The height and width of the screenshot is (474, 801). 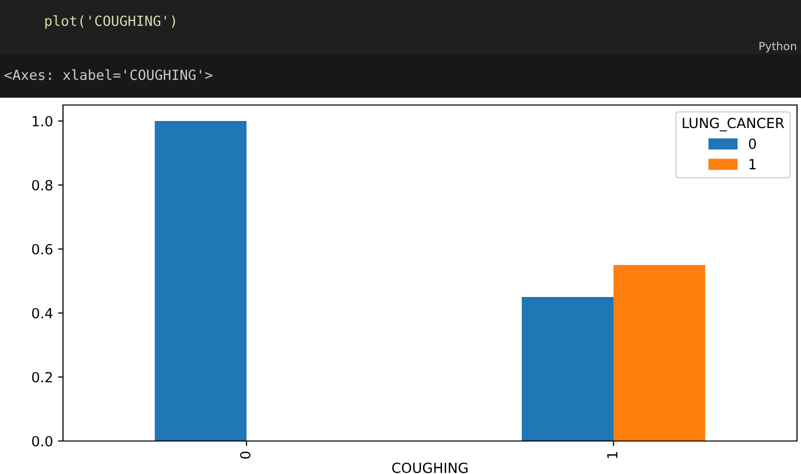 I want to click on y-tick-label: 0.4, so click(x=42, y=313).